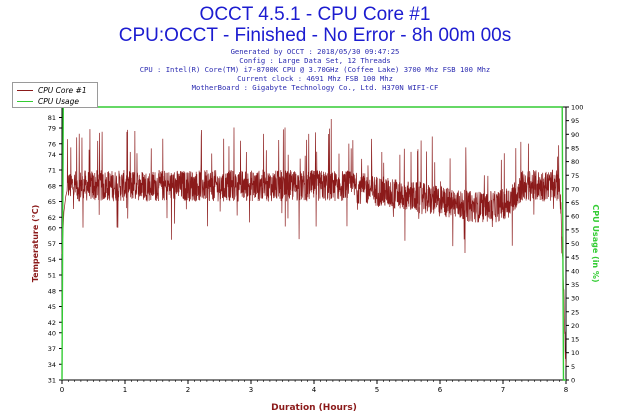 The height and width of the screenshot is (420, 630). What do you see at coordinates (52, 202) in the screenshot?
I see `y-tick-label: 65` at bounding box center [52, 202].